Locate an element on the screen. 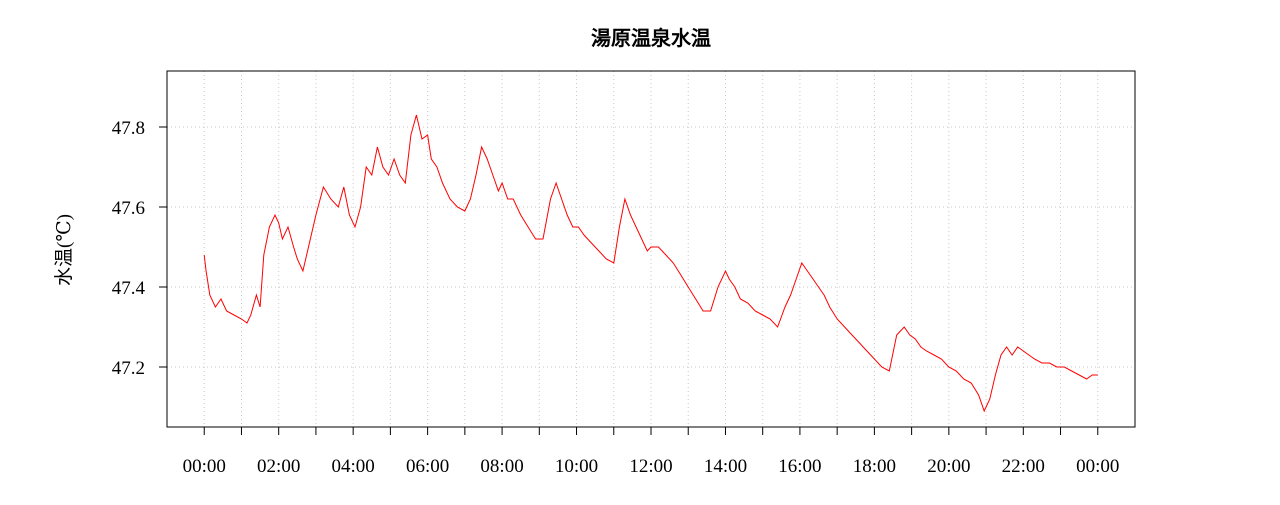 Image resolution: width=1280 pixels, height=505 pixels. x-tick-label: 12:00 is located at coordinates (650, 466).